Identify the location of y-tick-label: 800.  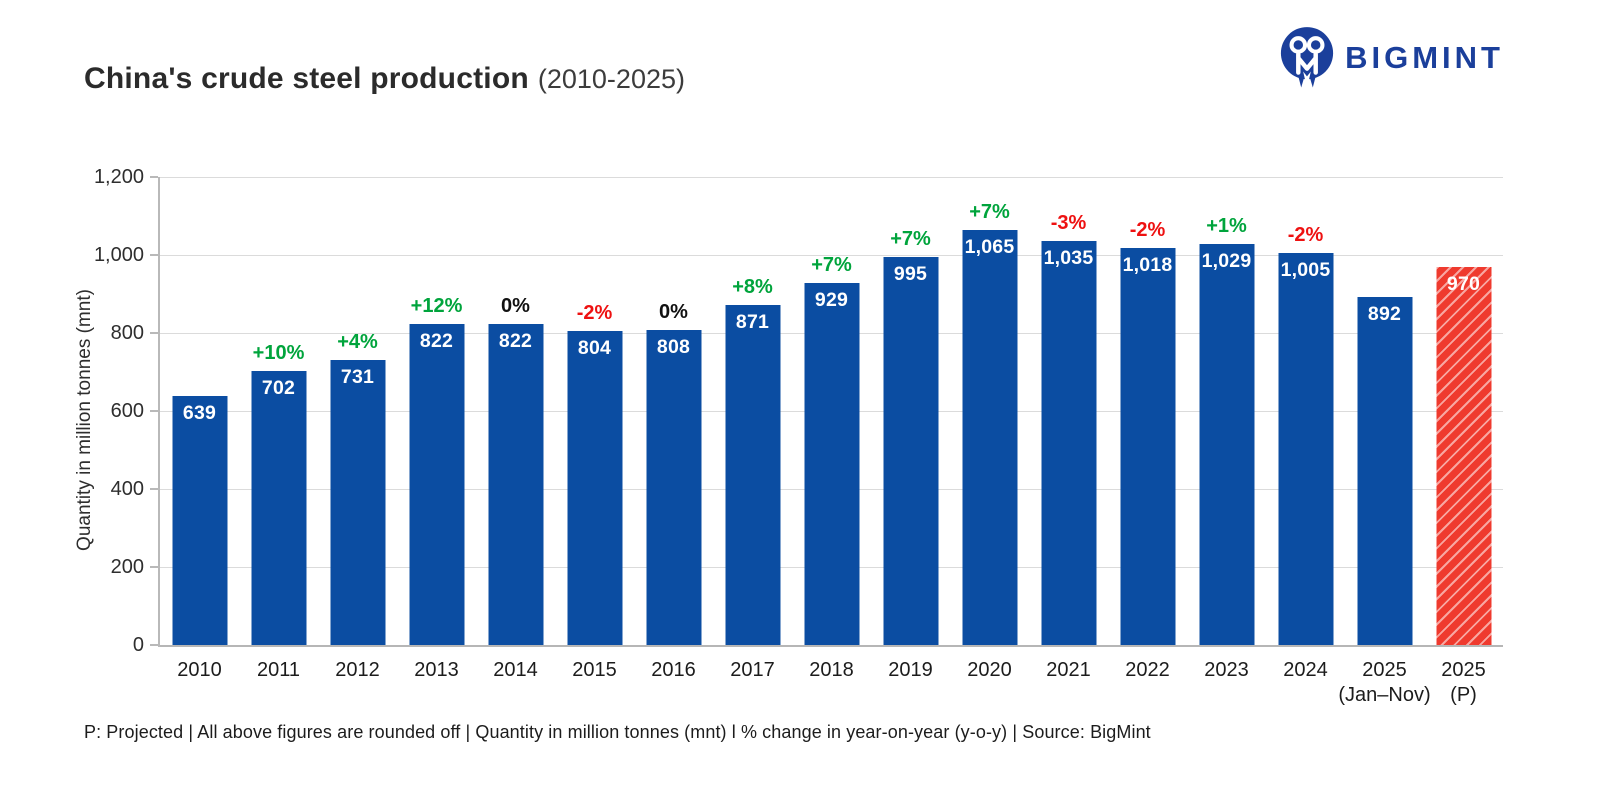
(127, 333).